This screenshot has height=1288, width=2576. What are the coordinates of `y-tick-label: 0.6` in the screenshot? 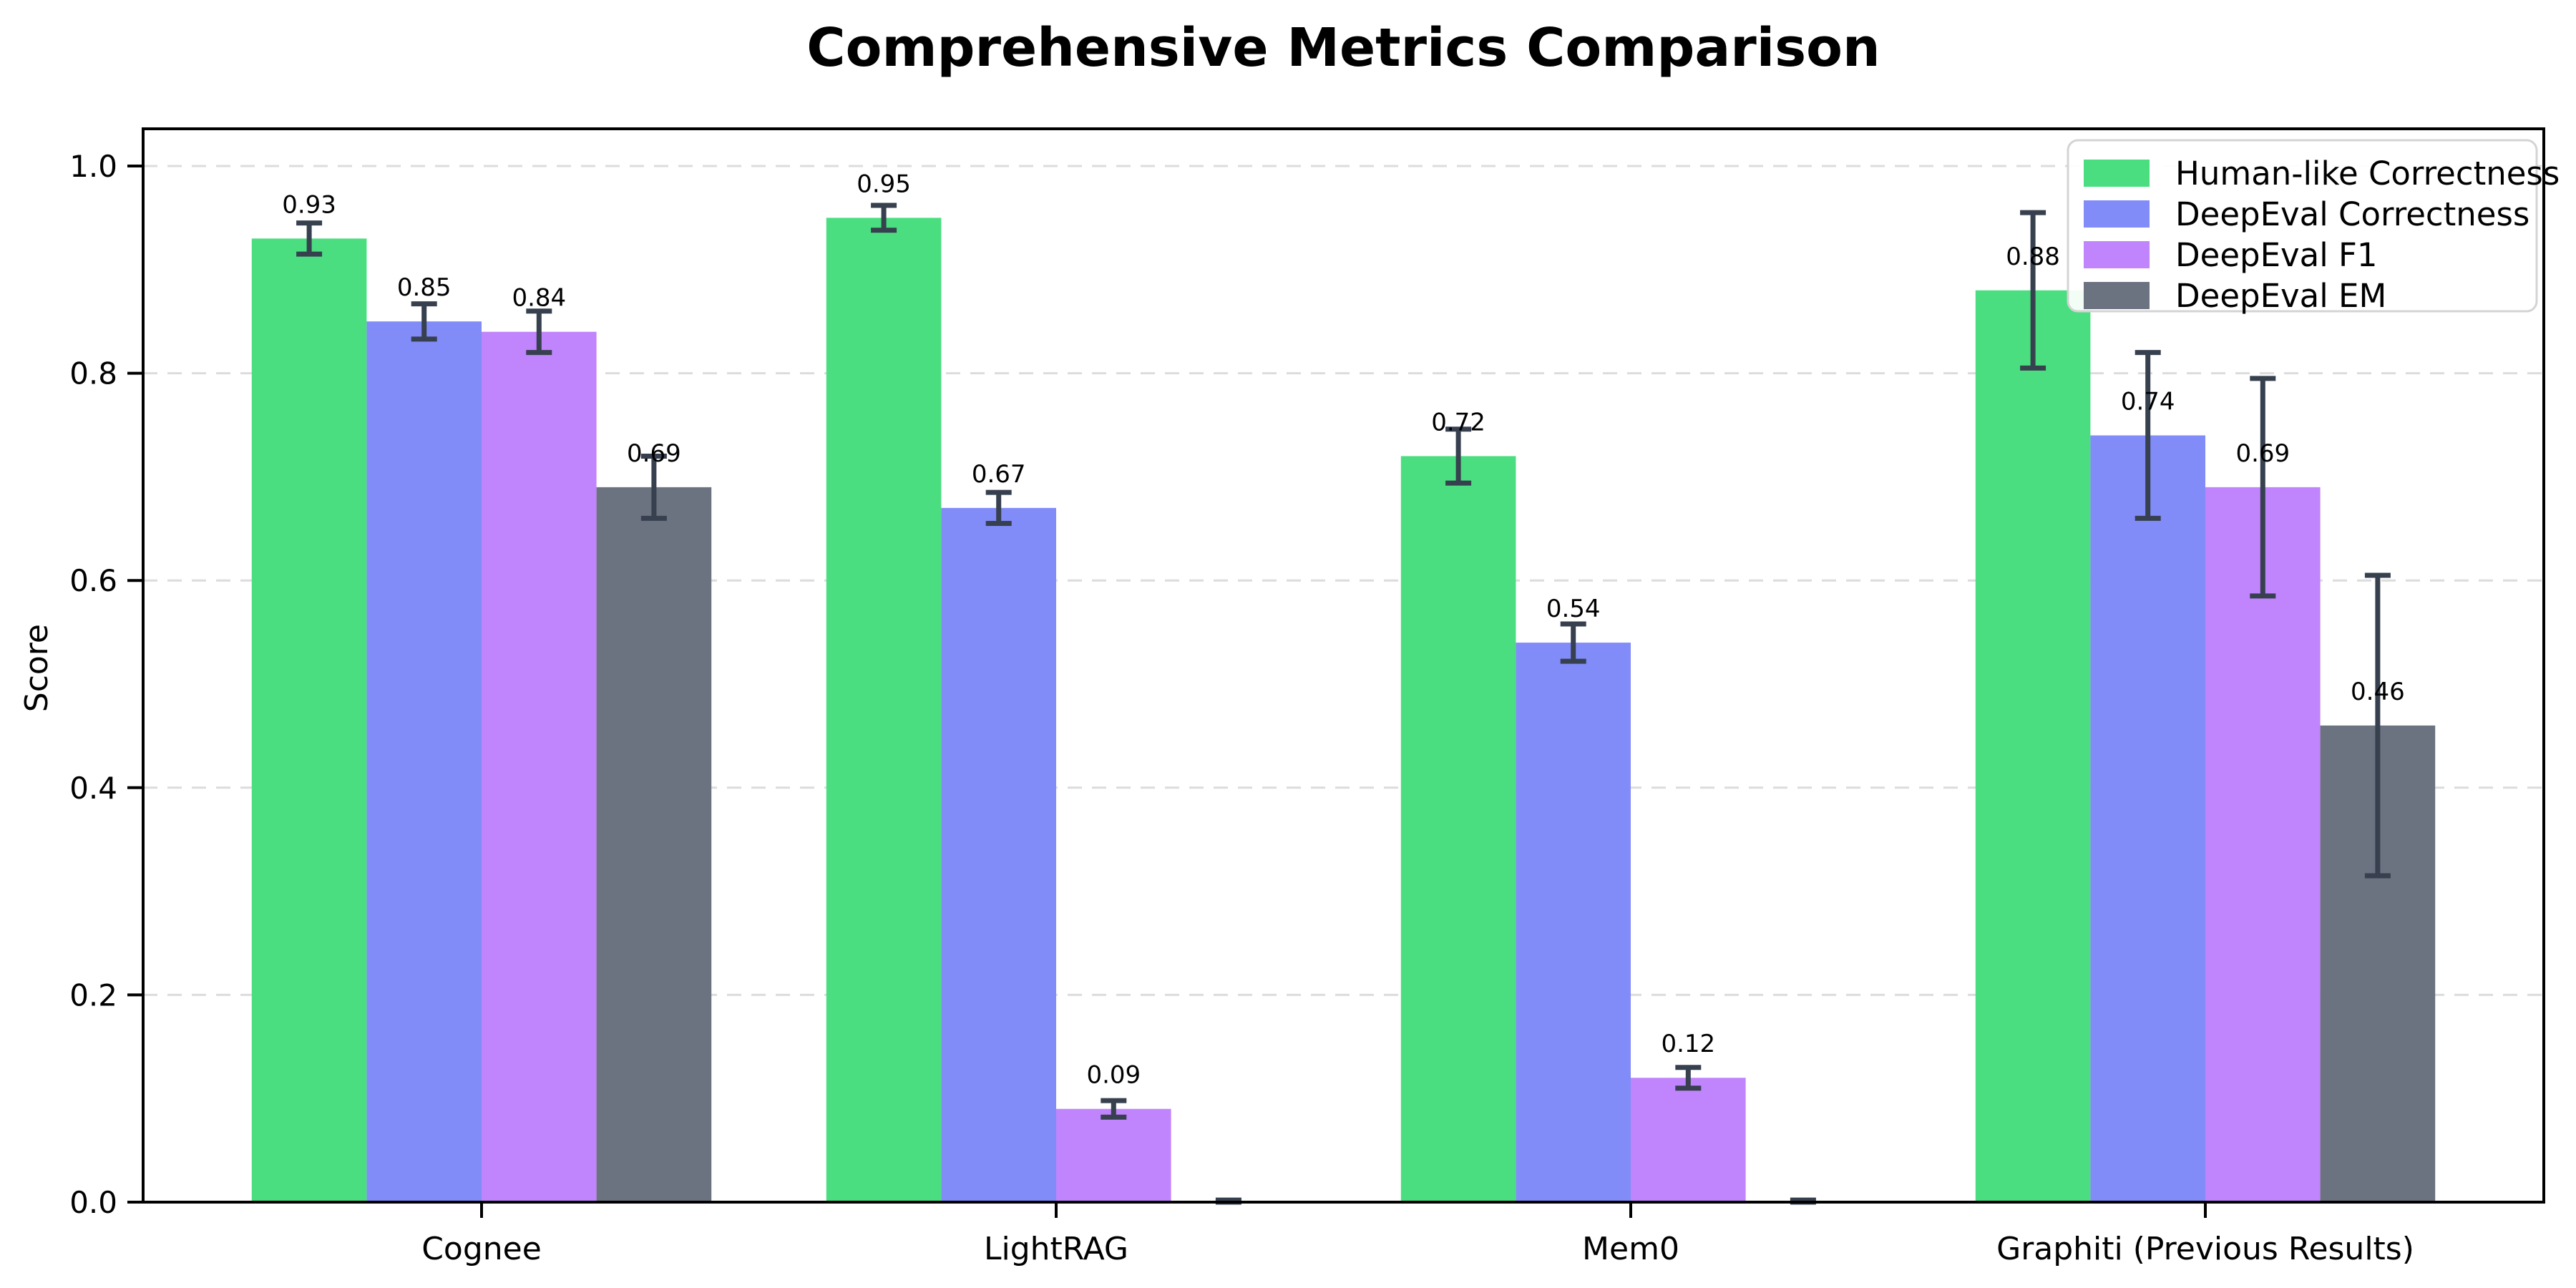 It's located at (93, 580).